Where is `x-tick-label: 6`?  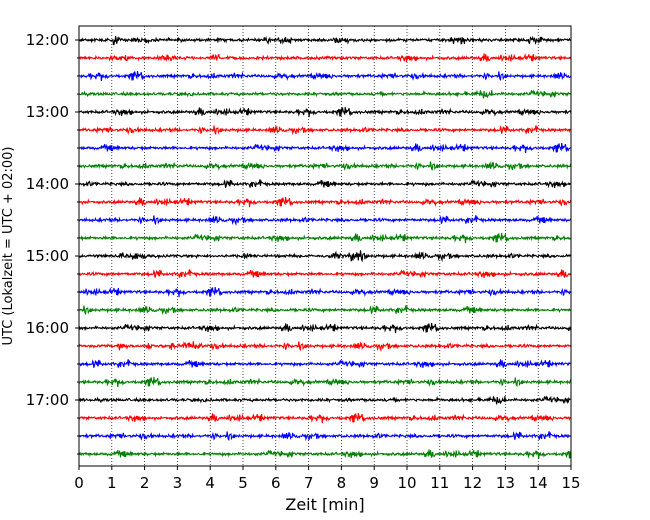
x-tick-label: 6 is located at coordinates (276, 483).